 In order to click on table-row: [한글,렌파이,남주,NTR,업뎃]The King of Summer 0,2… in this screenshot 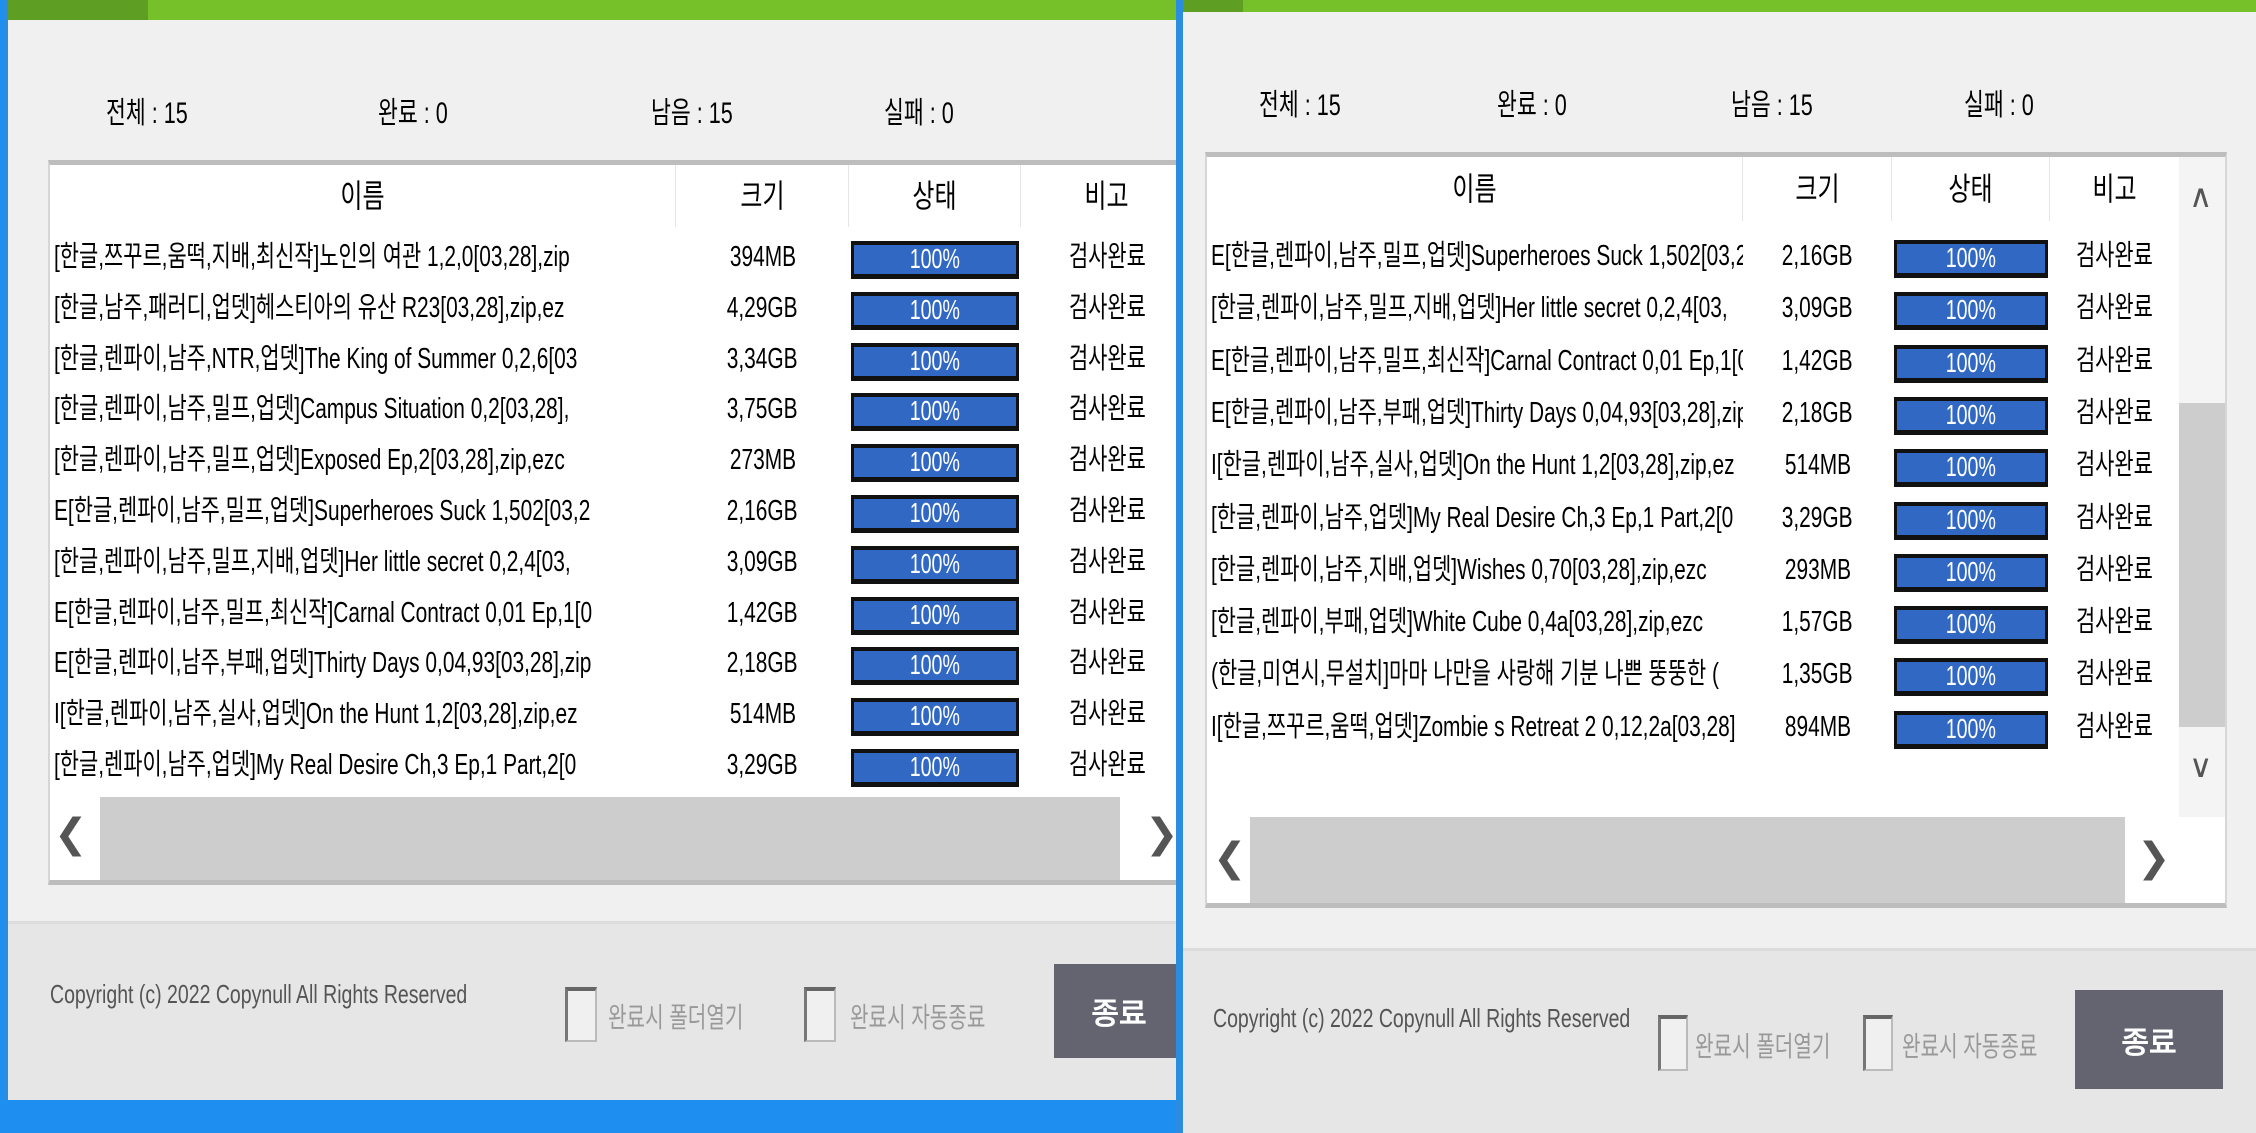, I will do `click(613, 361)`.